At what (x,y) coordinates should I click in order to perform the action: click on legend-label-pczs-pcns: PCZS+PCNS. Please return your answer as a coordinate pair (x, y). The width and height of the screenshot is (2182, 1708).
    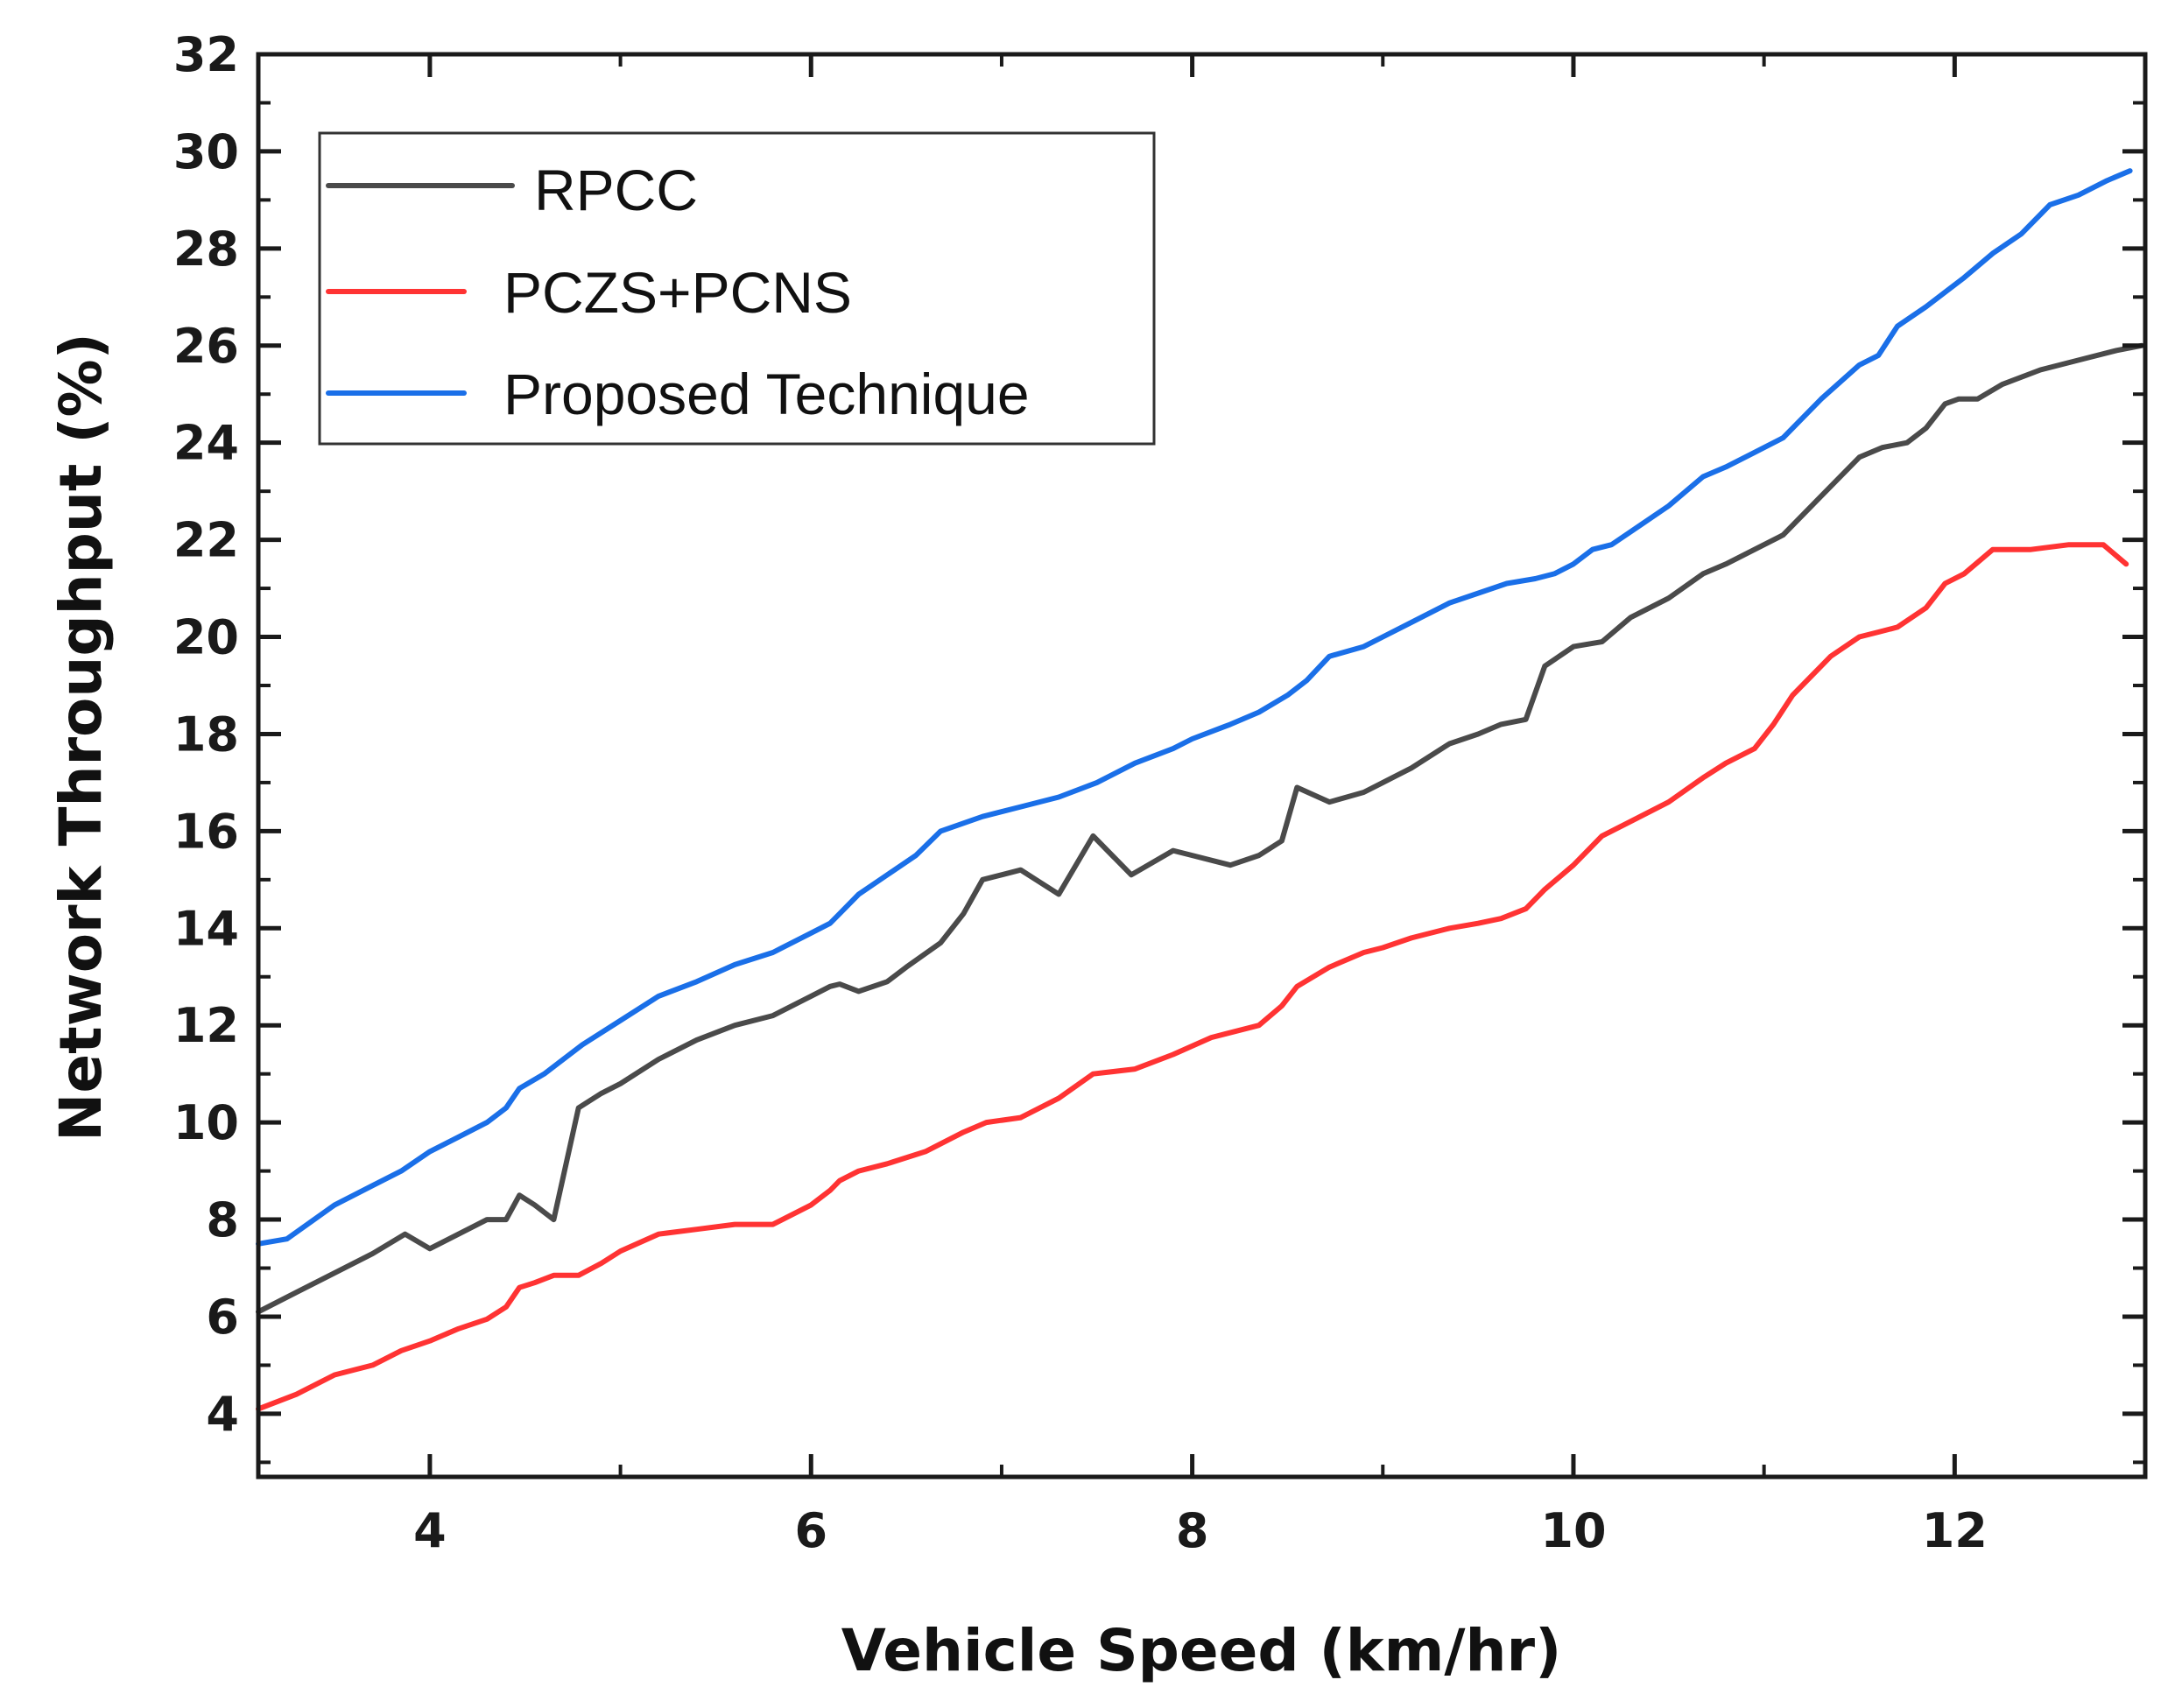
    Looking at the image, I should click on (677, 293).